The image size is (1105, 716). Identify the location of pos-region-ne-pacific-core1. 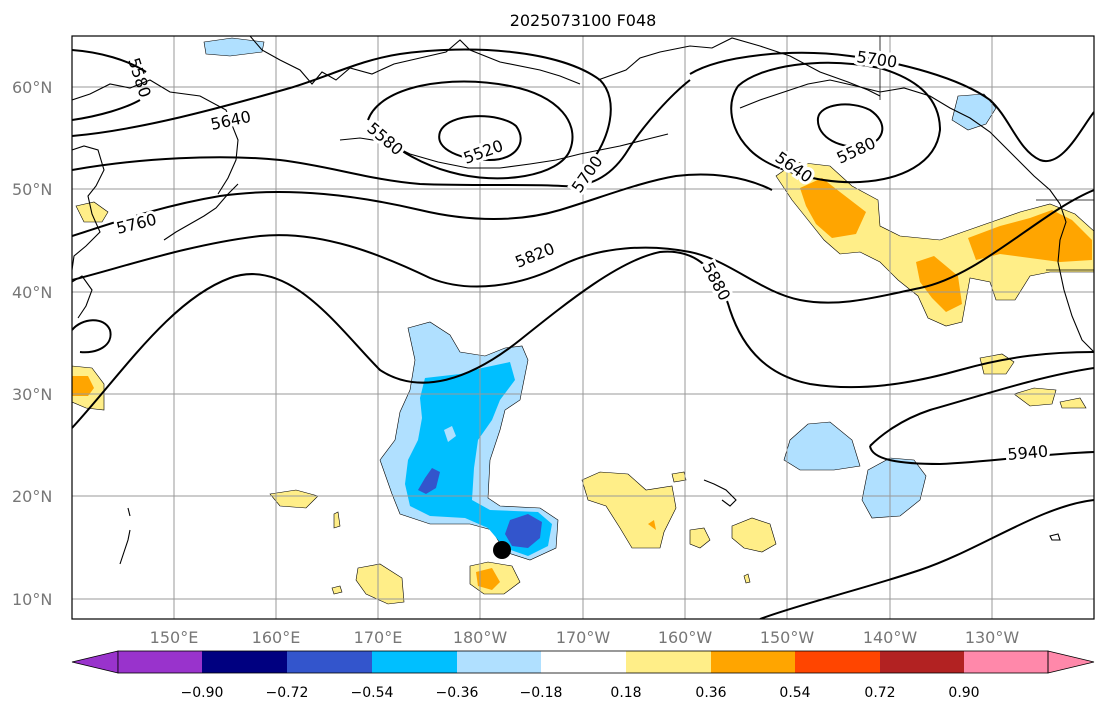
(833, 208).